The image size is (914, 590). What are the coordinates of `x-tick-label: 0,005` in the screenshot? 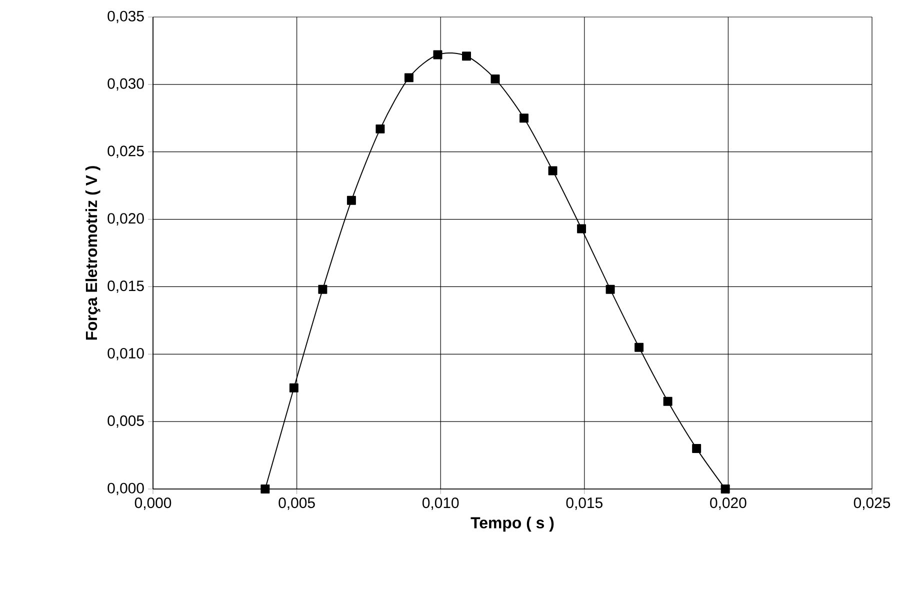 It's located at (296, 504).